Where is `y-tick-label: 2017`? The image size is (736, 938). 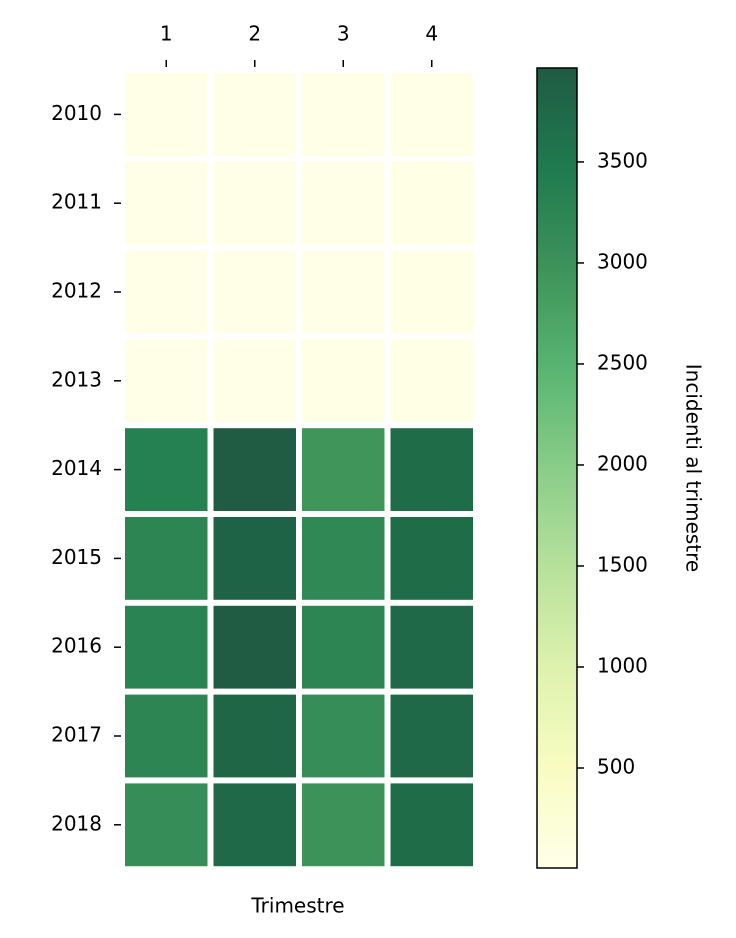 y-tick-label: 2017 is located at coordinates (76, 735).